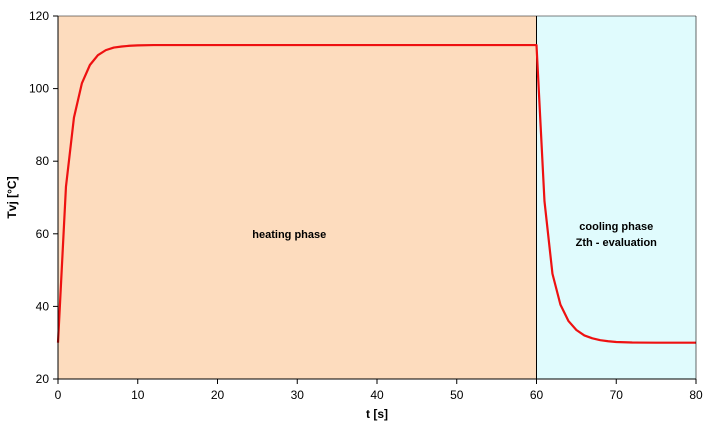 This screenshot has width=718, height=430. What do you see at coordinates (617, 395) in the screenshot?
I see `x-tick-label: 70` at bounding box center [617, 395].